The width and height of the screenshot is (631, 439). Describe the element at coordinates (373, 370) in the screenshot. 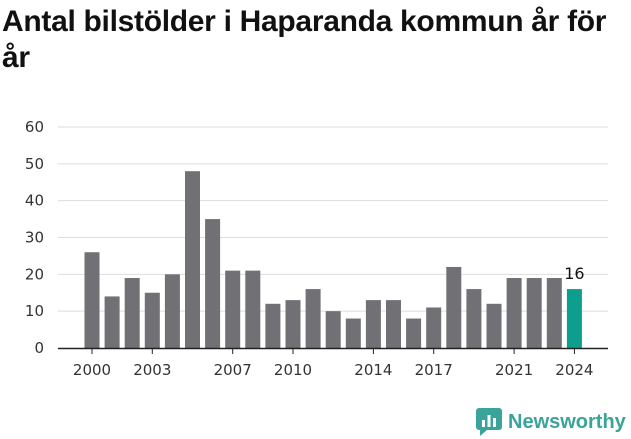

I see `x-tick-label: 2014` at that location.